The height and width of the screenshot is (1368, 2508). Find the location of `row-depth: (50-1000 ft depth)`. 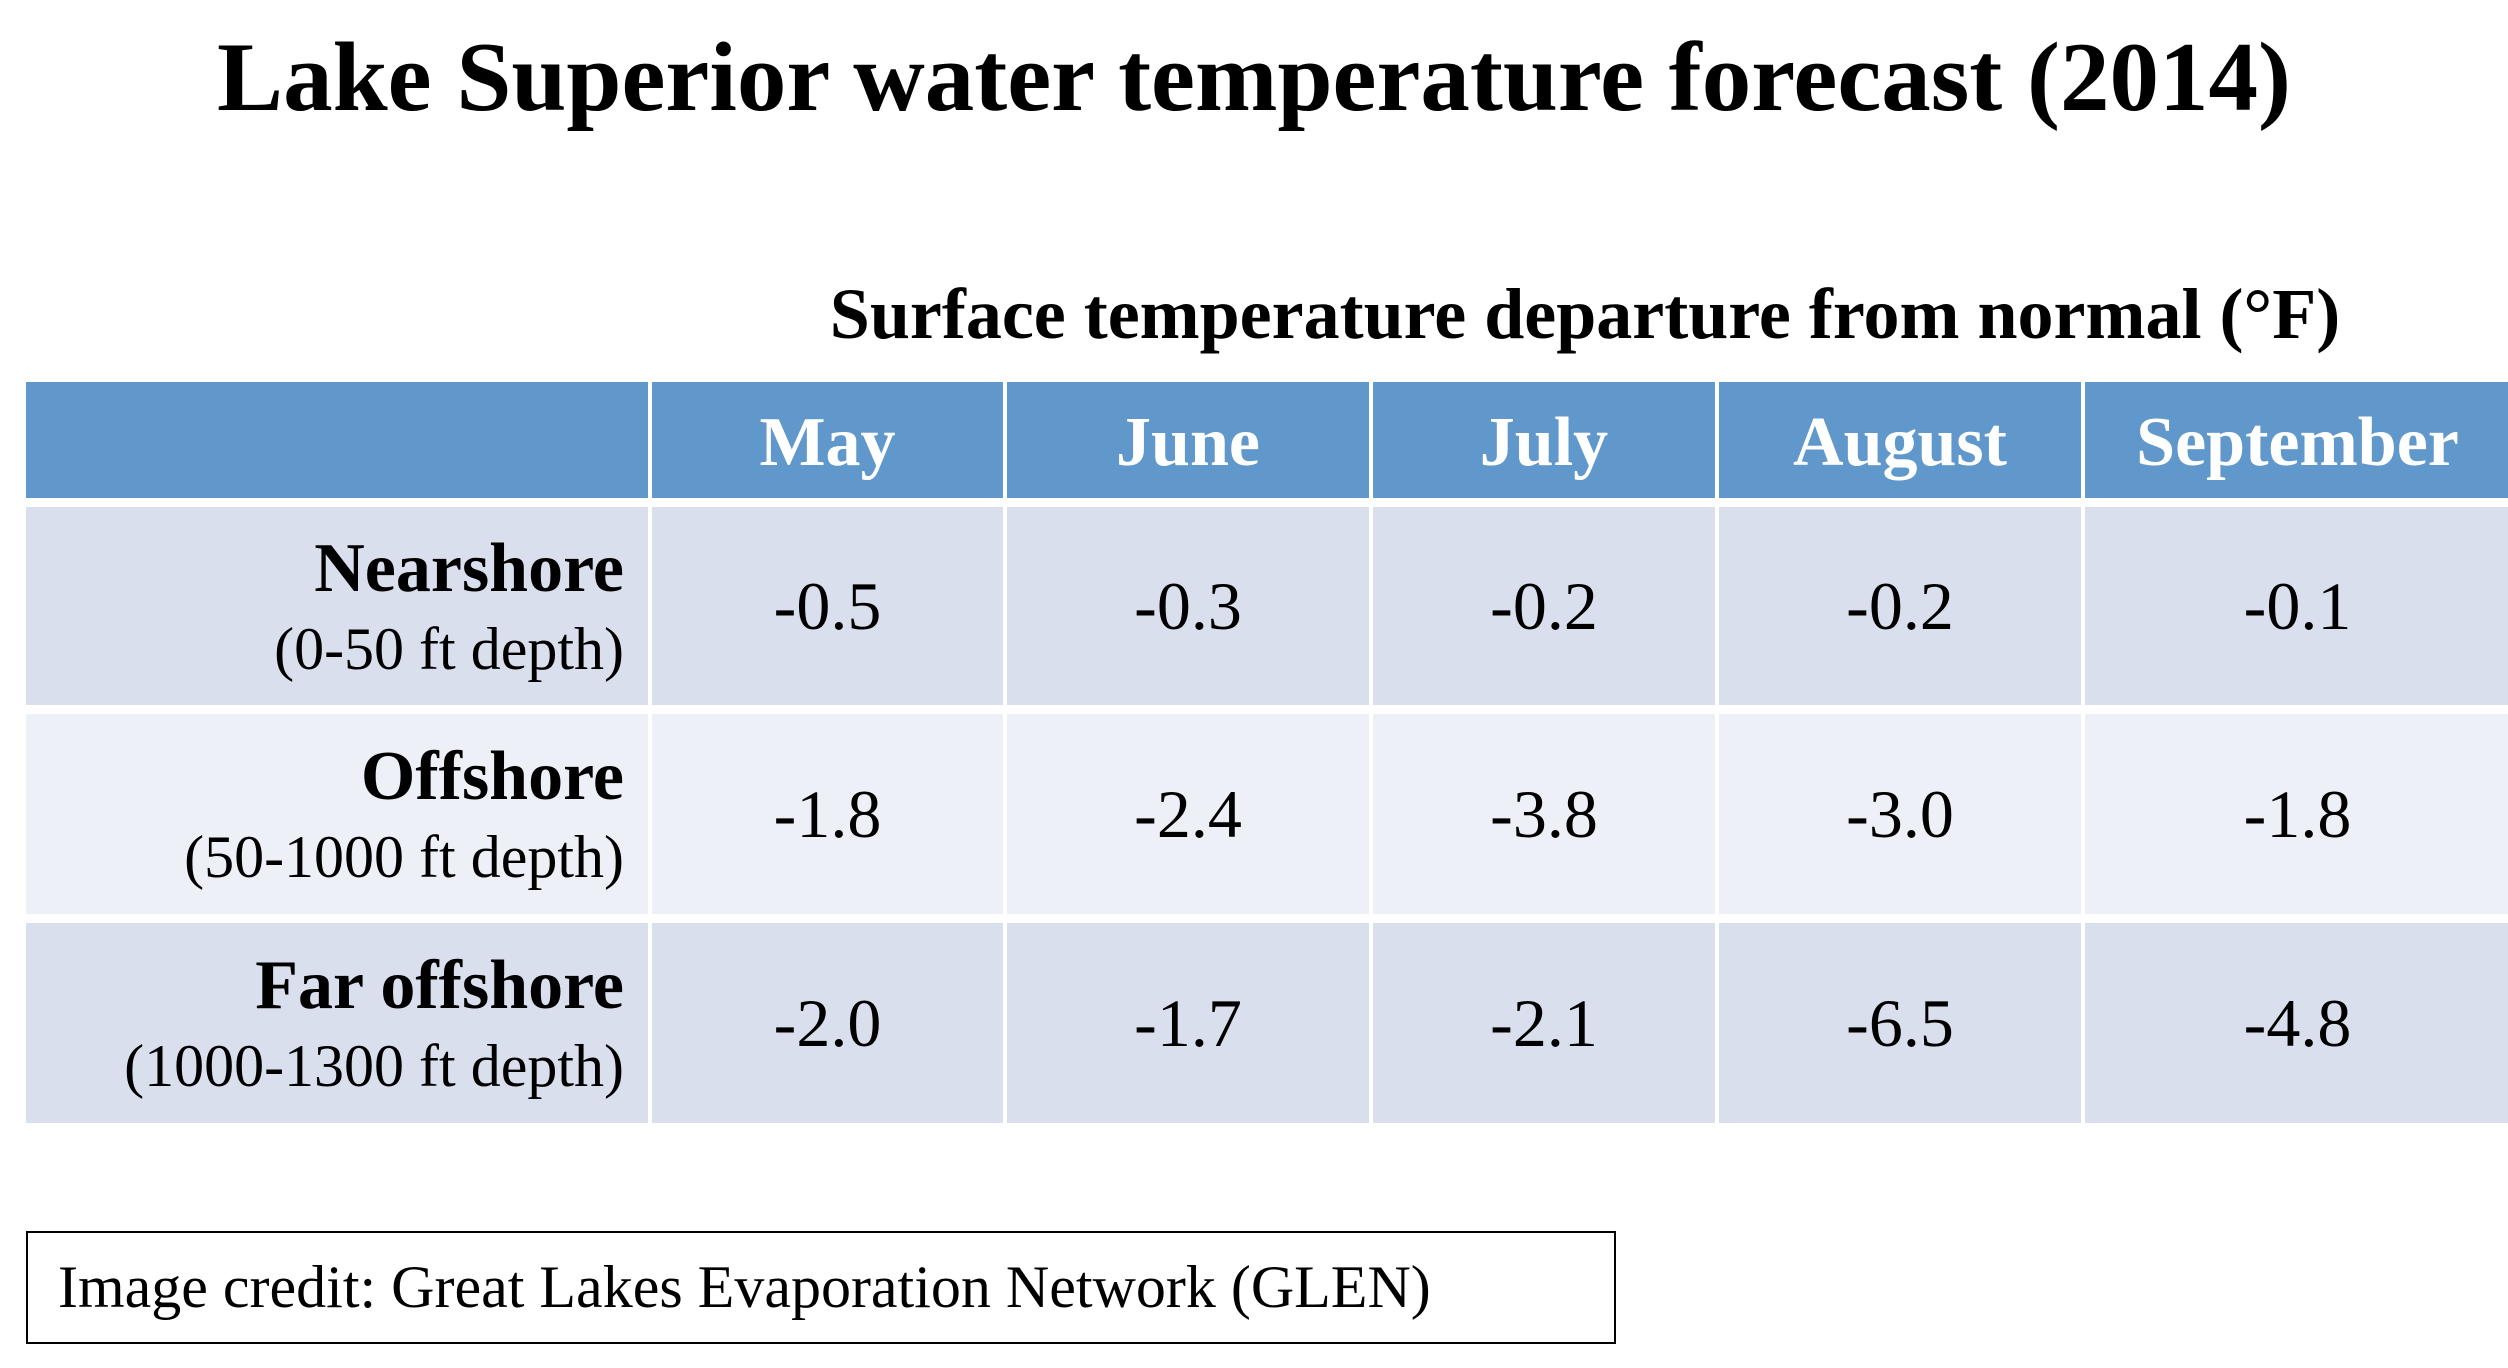

row-depth: (50-1000 ft depth) is located at coordinates (404, 857).